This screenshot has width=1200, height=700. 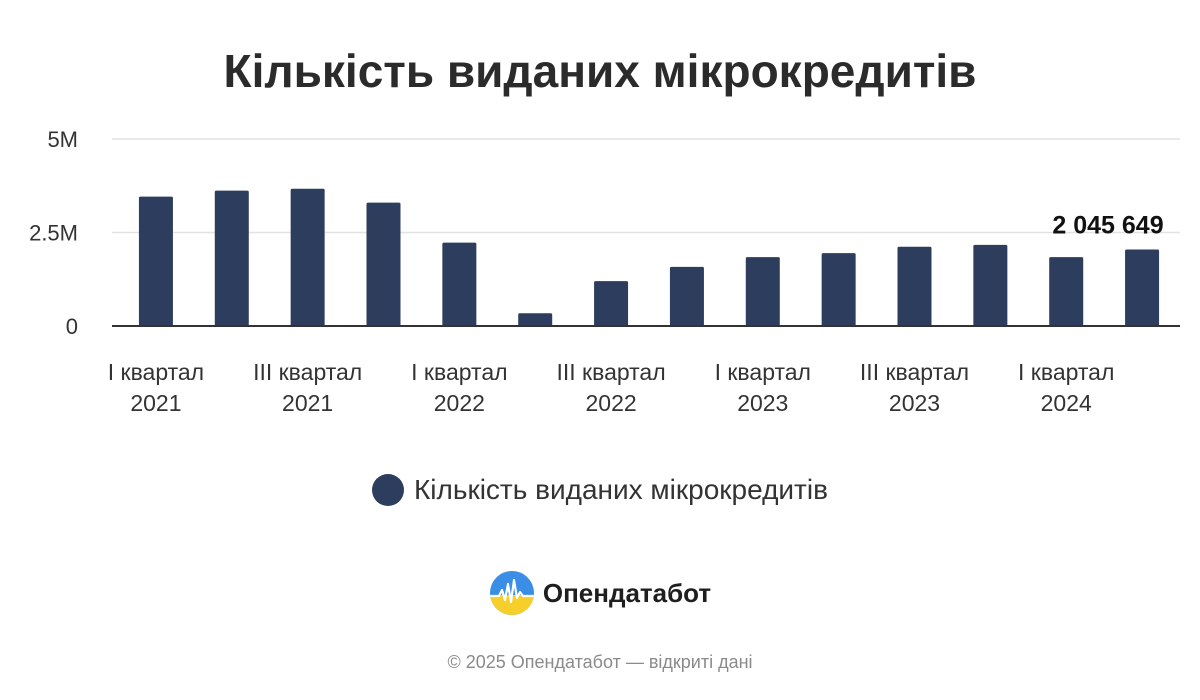 I want to click on legend: Кількість виданих мікрокредитів, so click(x=600, y=490).